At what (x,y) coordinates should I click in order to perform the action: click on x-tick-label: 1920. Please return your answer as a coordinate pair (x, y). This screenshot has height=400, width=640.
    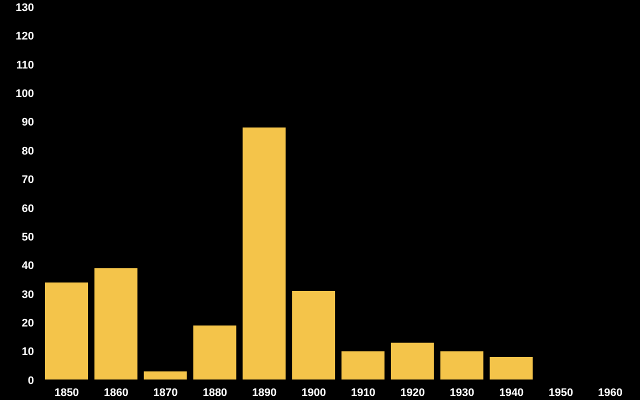
    Looking at the image, I should click on (412, 392).